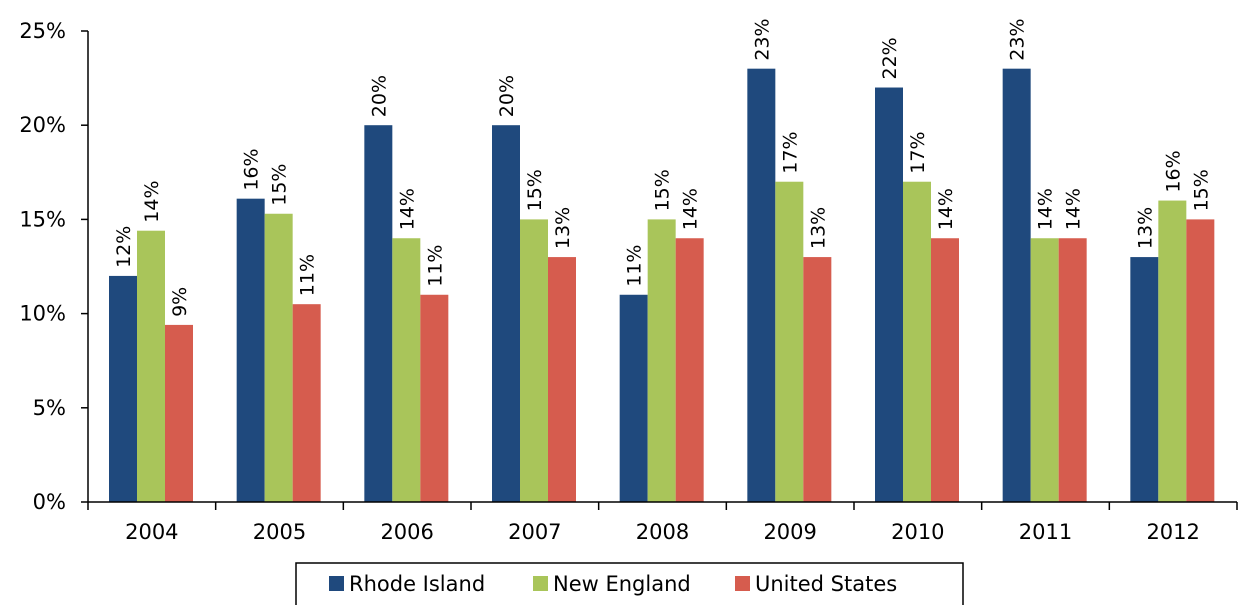  What do you see at coordinates (406, 532) in the screenshot?
I see `x-tick-label: 2006` at bounding box center [406, 532].